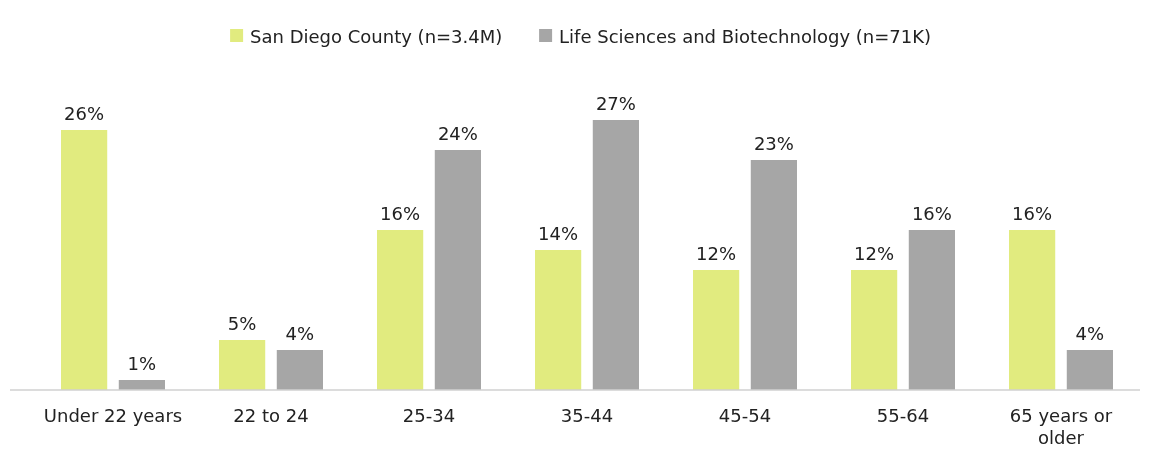 This screenshot has height=474, width=1151. Describe the element at coordinates (745, 415) in the screenshot. I see `x-tick-label: 45-54` at that location.